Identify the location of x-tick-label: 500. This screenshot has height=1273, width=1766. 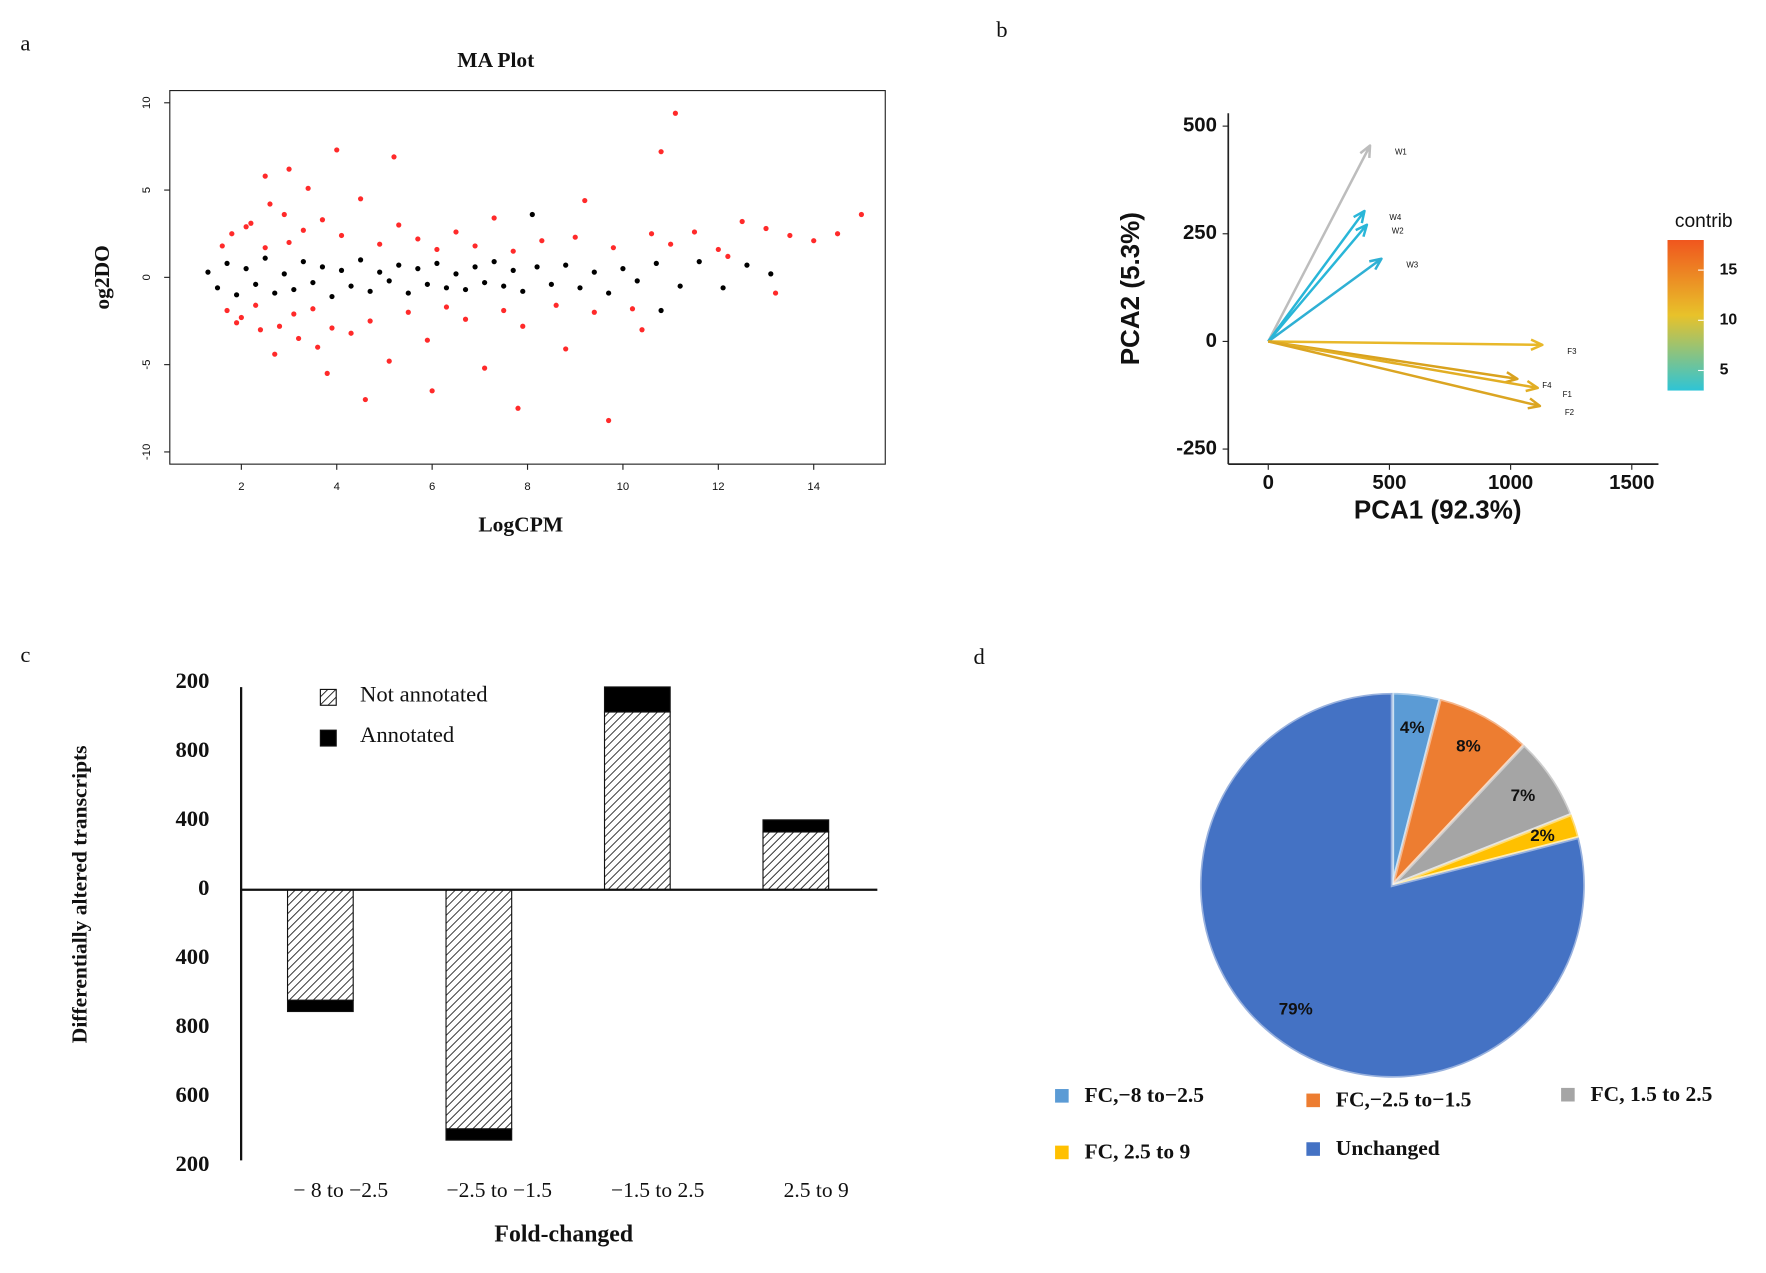
(1389, 483).